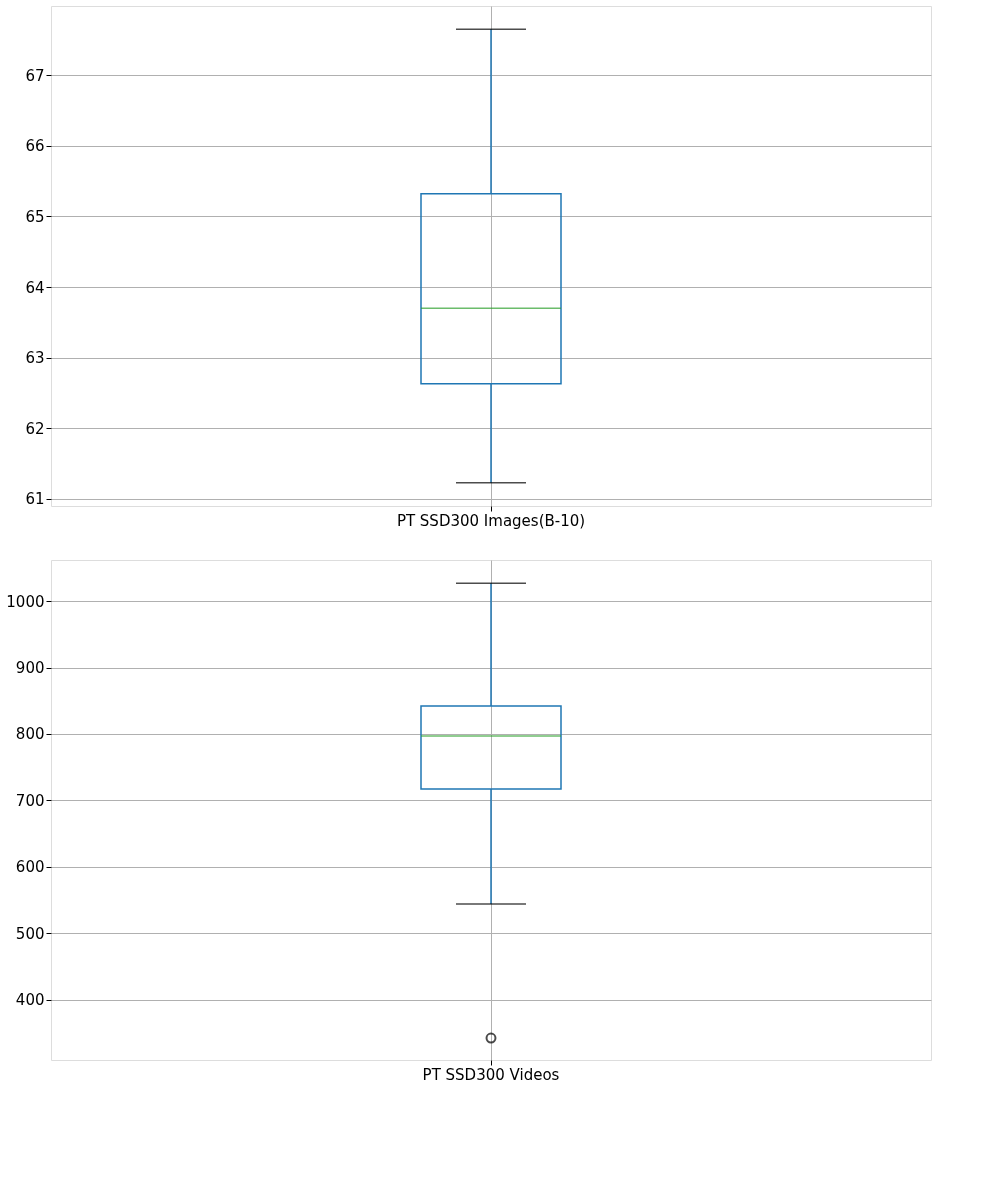  Describe the element at coordinates (30, 668) in the screenshot. I see `y-tick-label: 900` at that location.